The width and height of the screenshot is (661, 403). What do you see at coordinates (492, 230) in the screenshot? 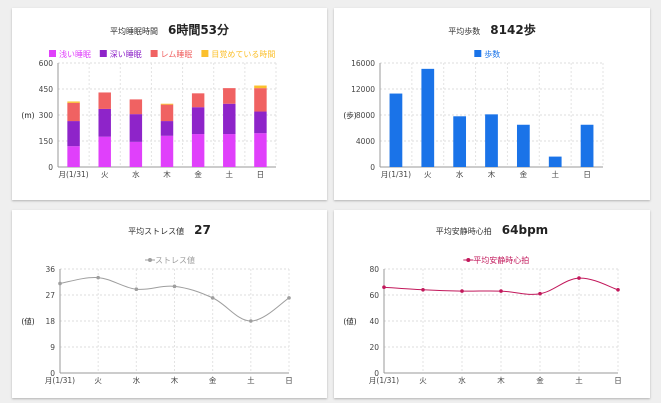
I see `heart-rate-title: 平均安静時心拍 64bpm` at bounding box center [492, 230].